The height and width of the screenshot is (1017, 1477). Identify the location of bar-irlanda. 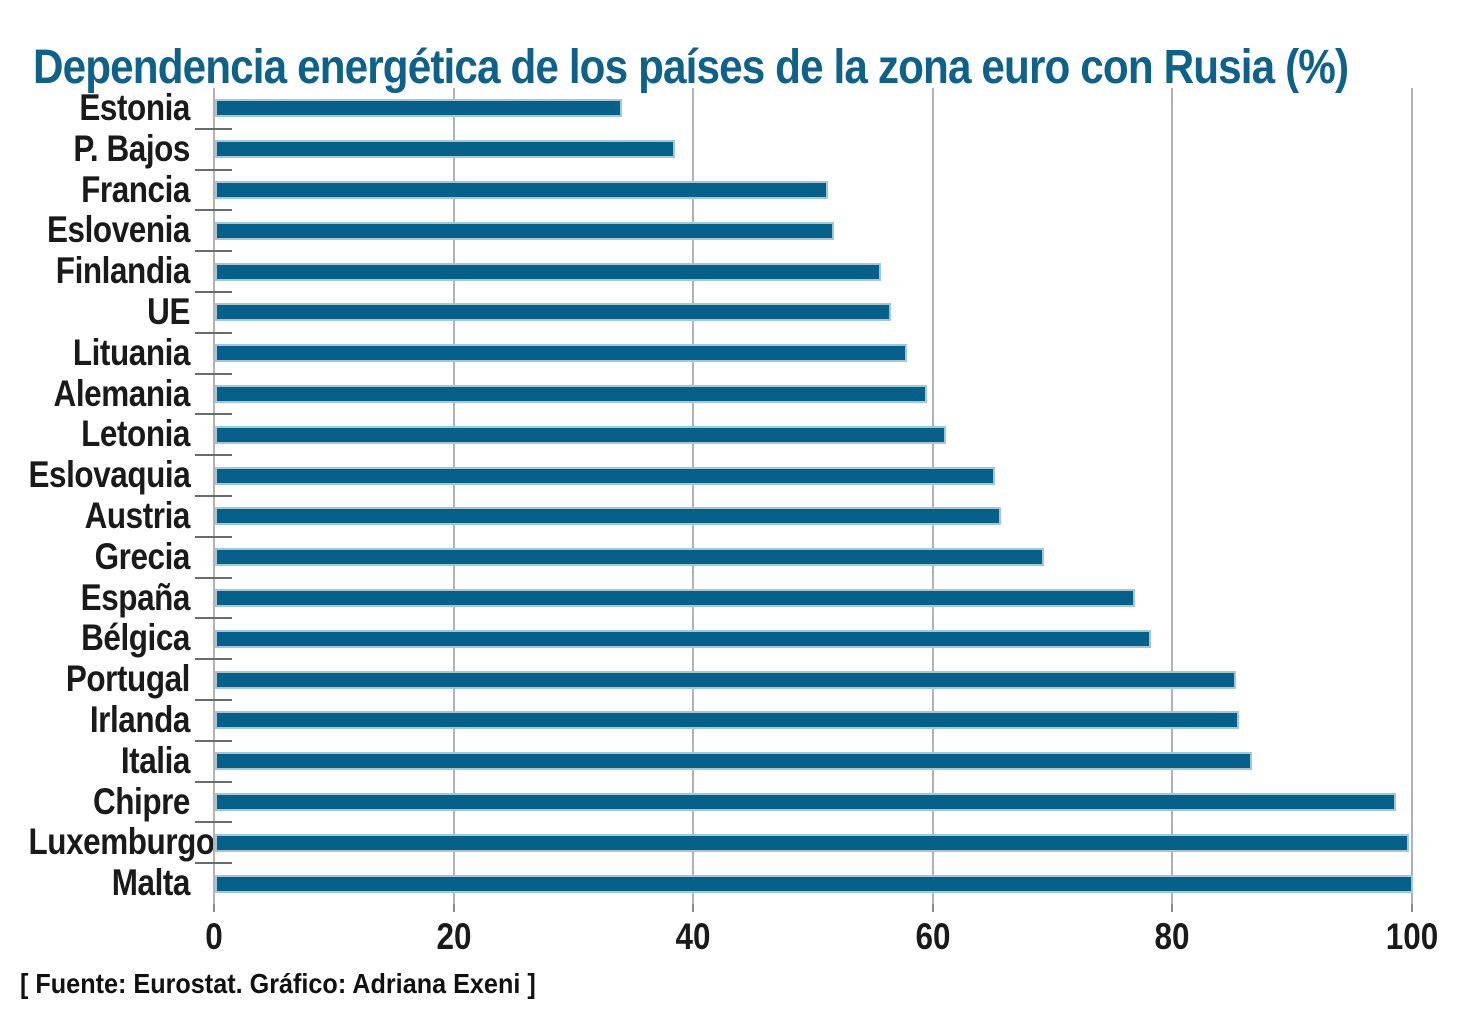
(727, 720).